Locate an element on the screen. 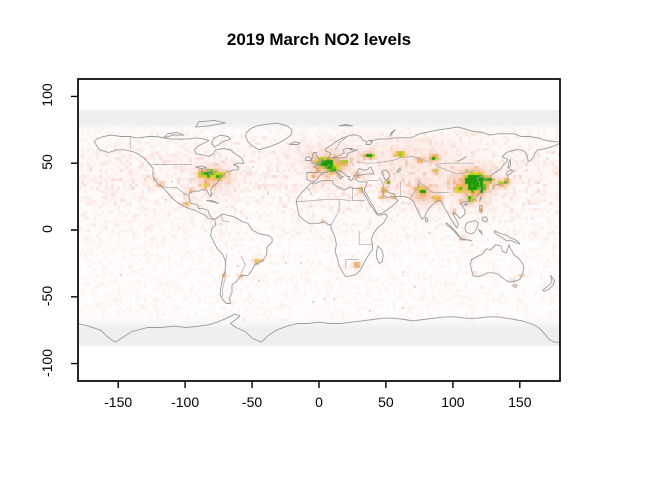 The image size is (672, 480). x-tick-label: -100 is located at coordinates (185, 402).